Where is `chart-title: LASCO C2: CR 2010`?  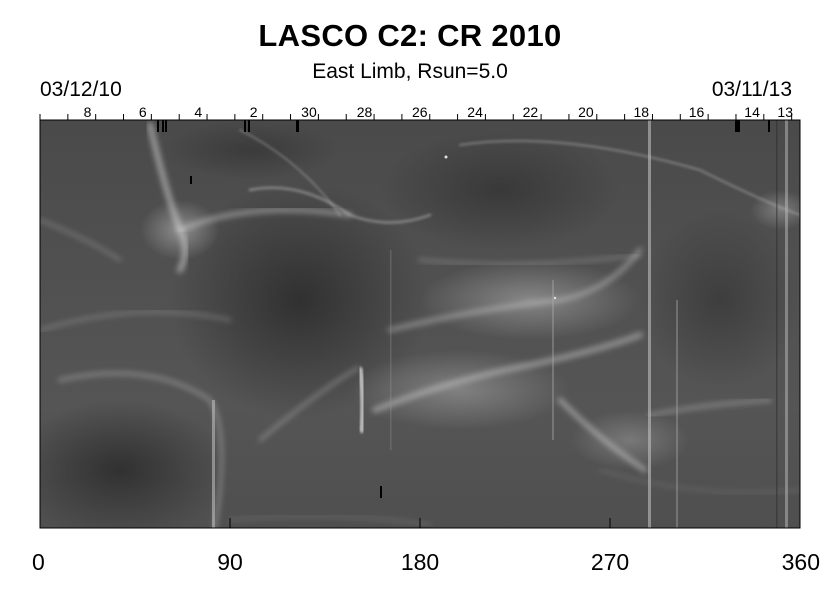
chart-title: LASCO C2: CR 2010 is located at coordinates (410, 35).